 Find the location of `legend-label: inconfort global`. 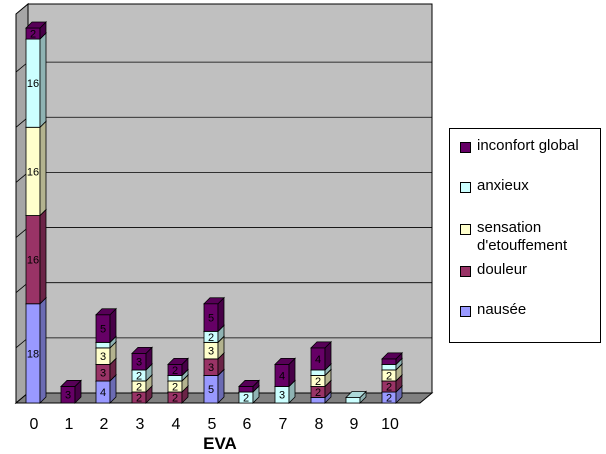

legend-label: inconfort global is located at coordinates (528, 145).